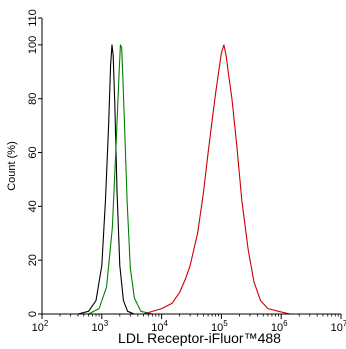  What do you see at coordinates (40, 326) in the screenshot?
I see `x-tick-label: 10²` at bounding box center [40, 326].